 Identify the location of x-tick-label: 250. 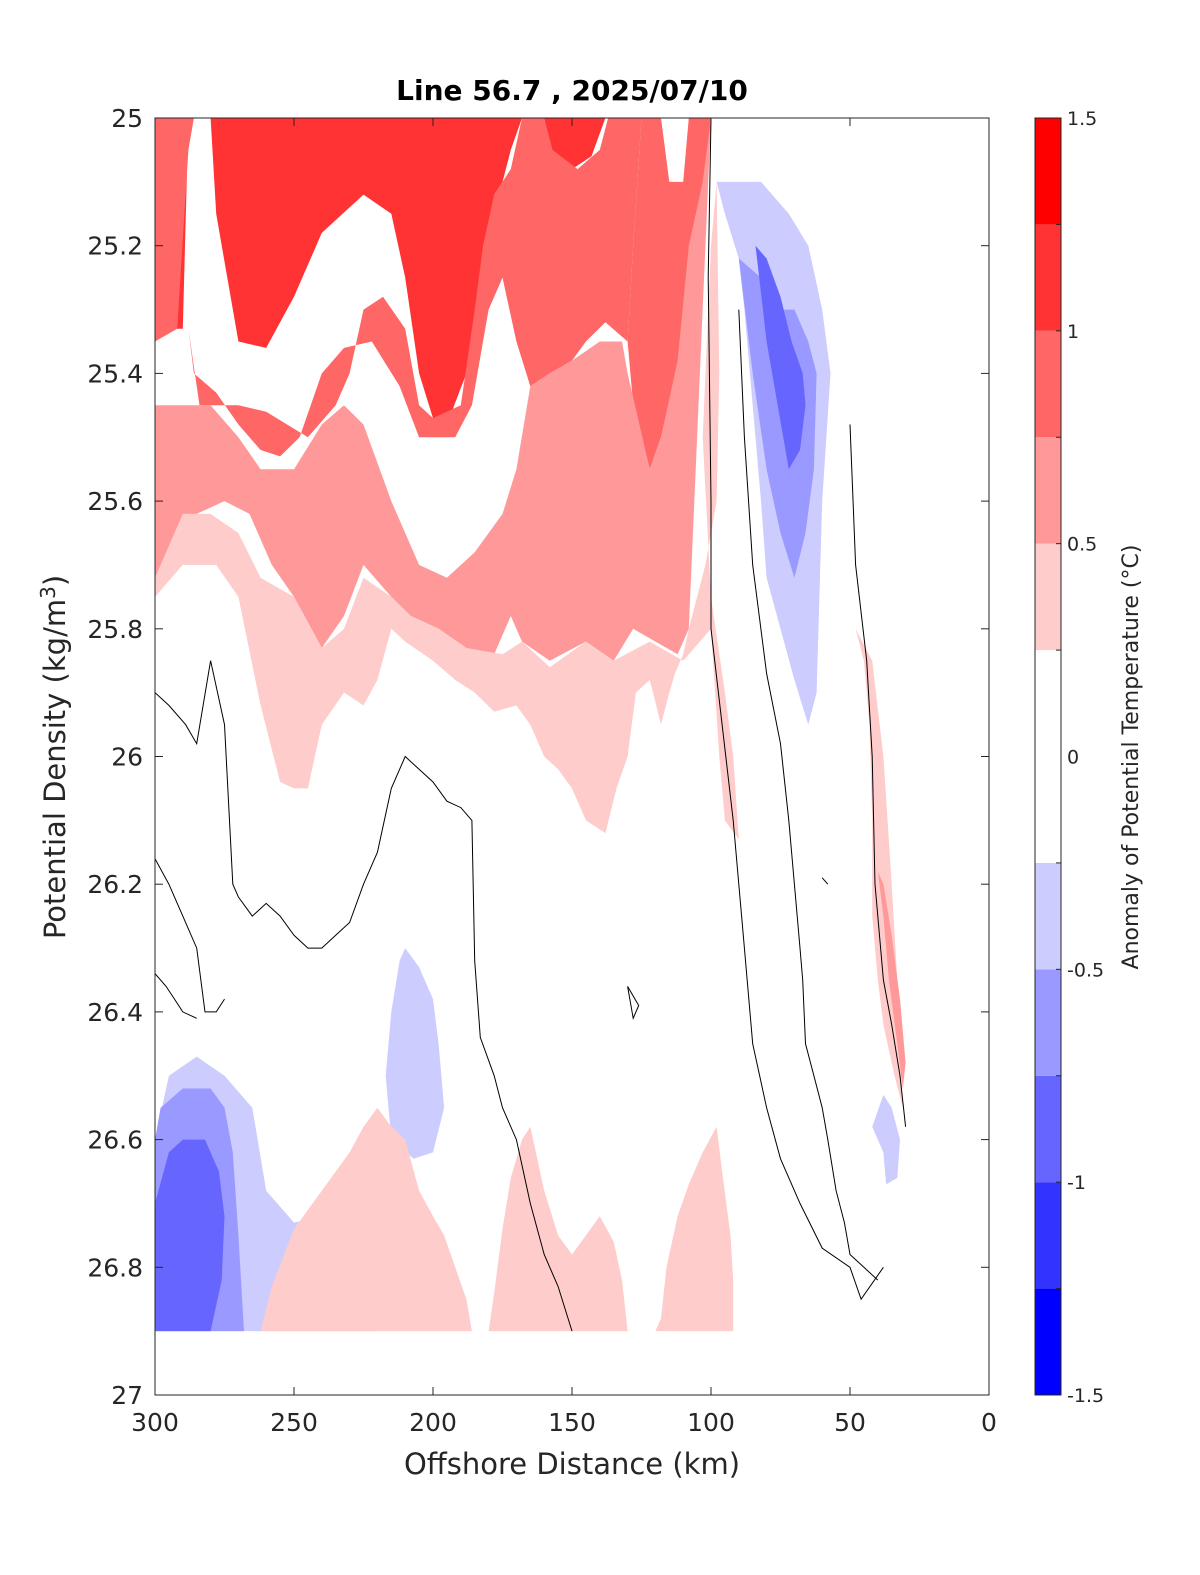
(294, 1422).